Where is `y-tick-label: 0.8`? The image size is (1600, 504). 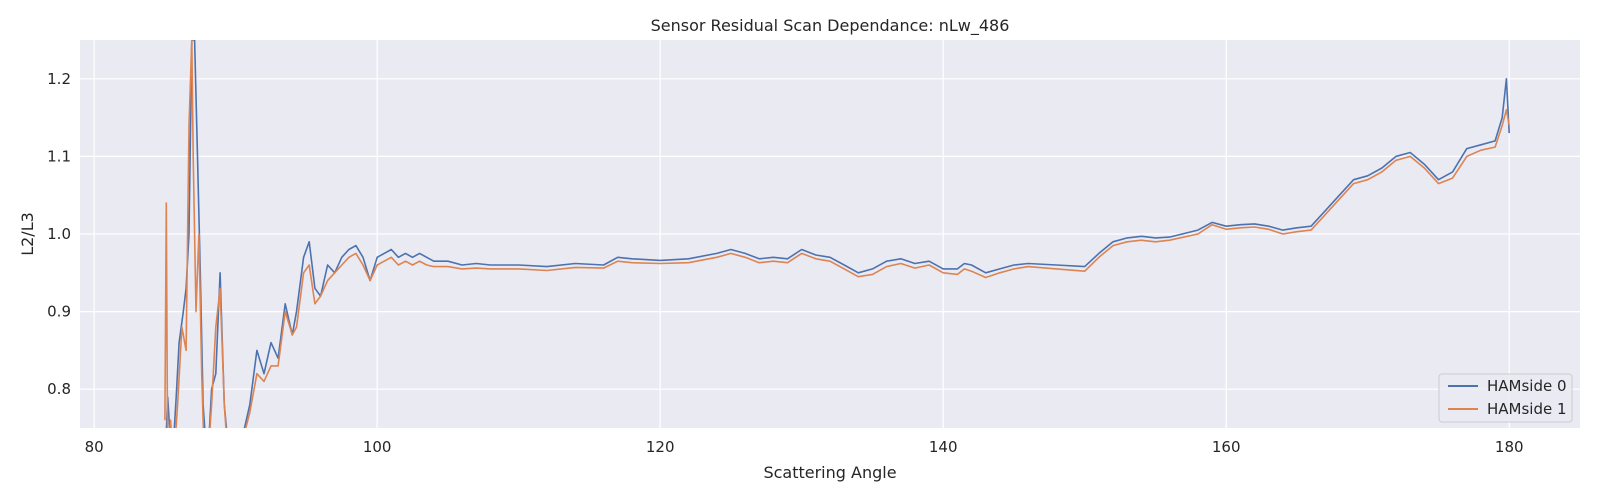 y-tick-label: 0.8 is located at coordinates (59, 389).